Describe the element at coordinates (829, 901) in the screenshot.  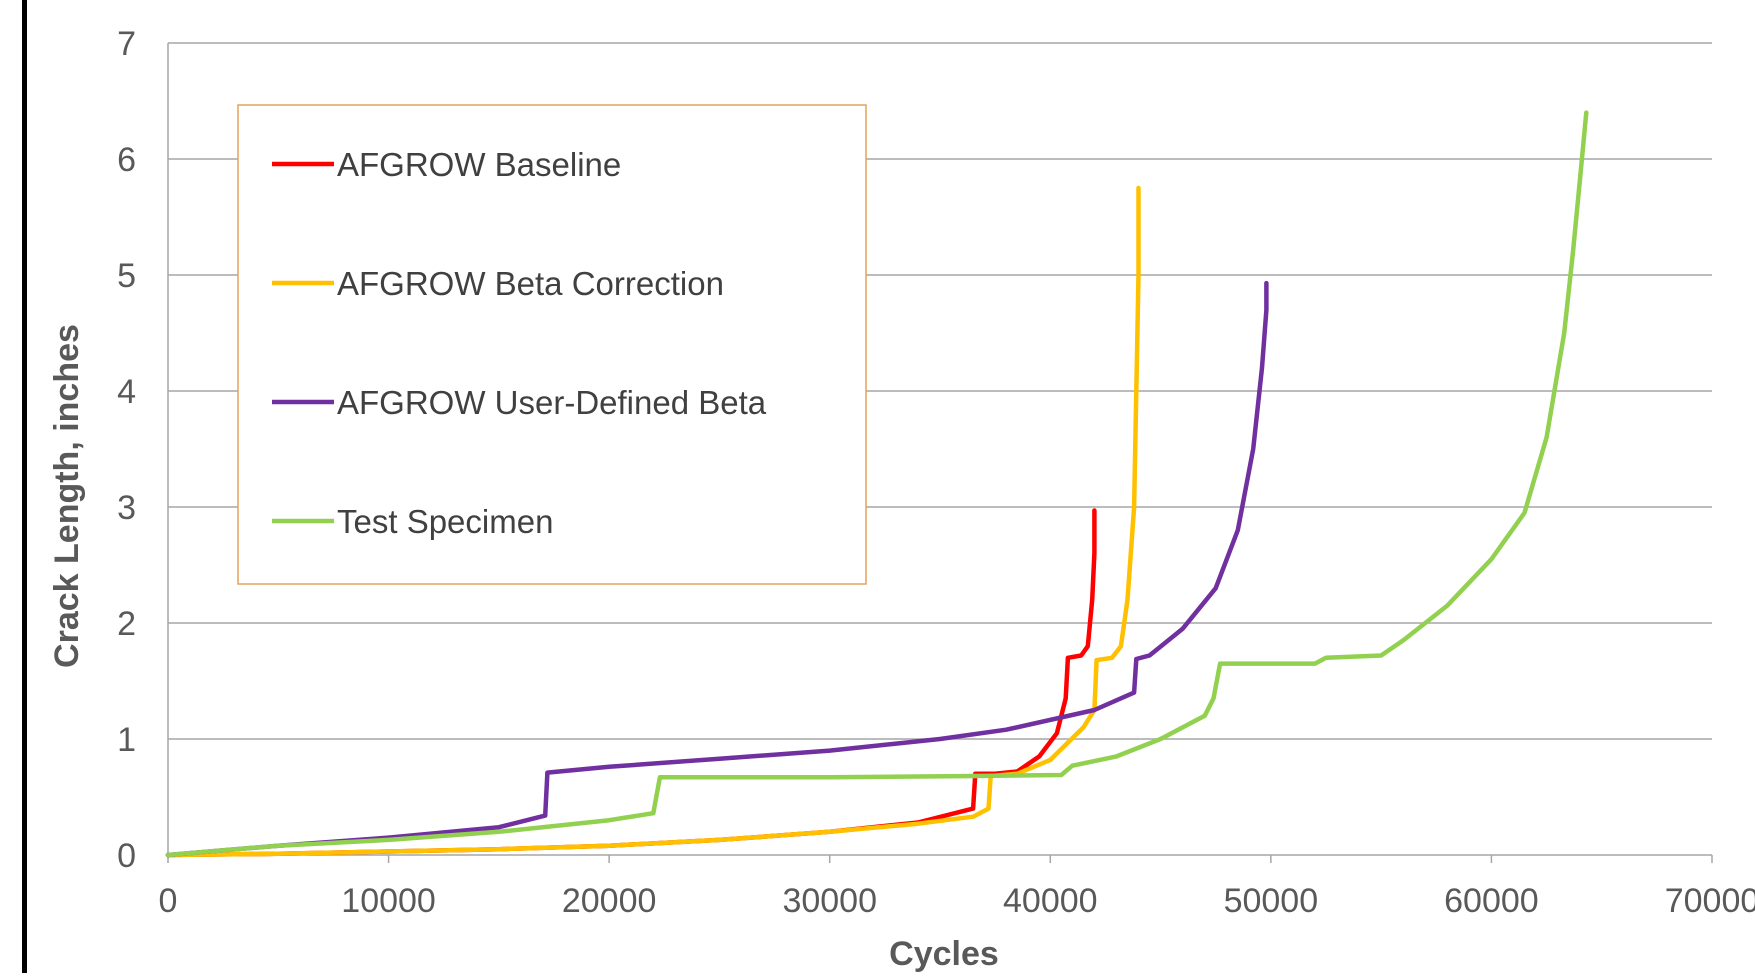
I see `x-tick-label: 30000` at that location.